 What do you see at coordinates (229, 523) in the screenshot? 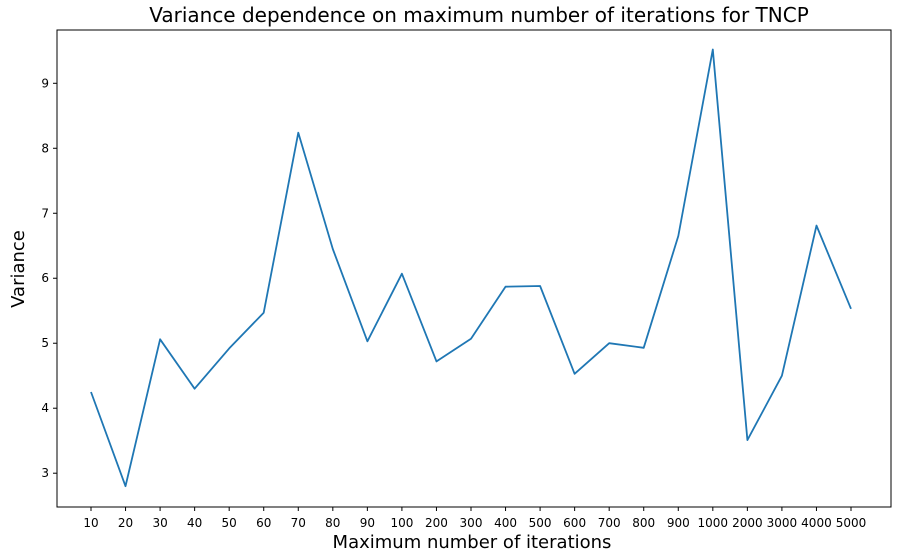
I see `x-tick-label: 50` at bounding box center [229, 523].